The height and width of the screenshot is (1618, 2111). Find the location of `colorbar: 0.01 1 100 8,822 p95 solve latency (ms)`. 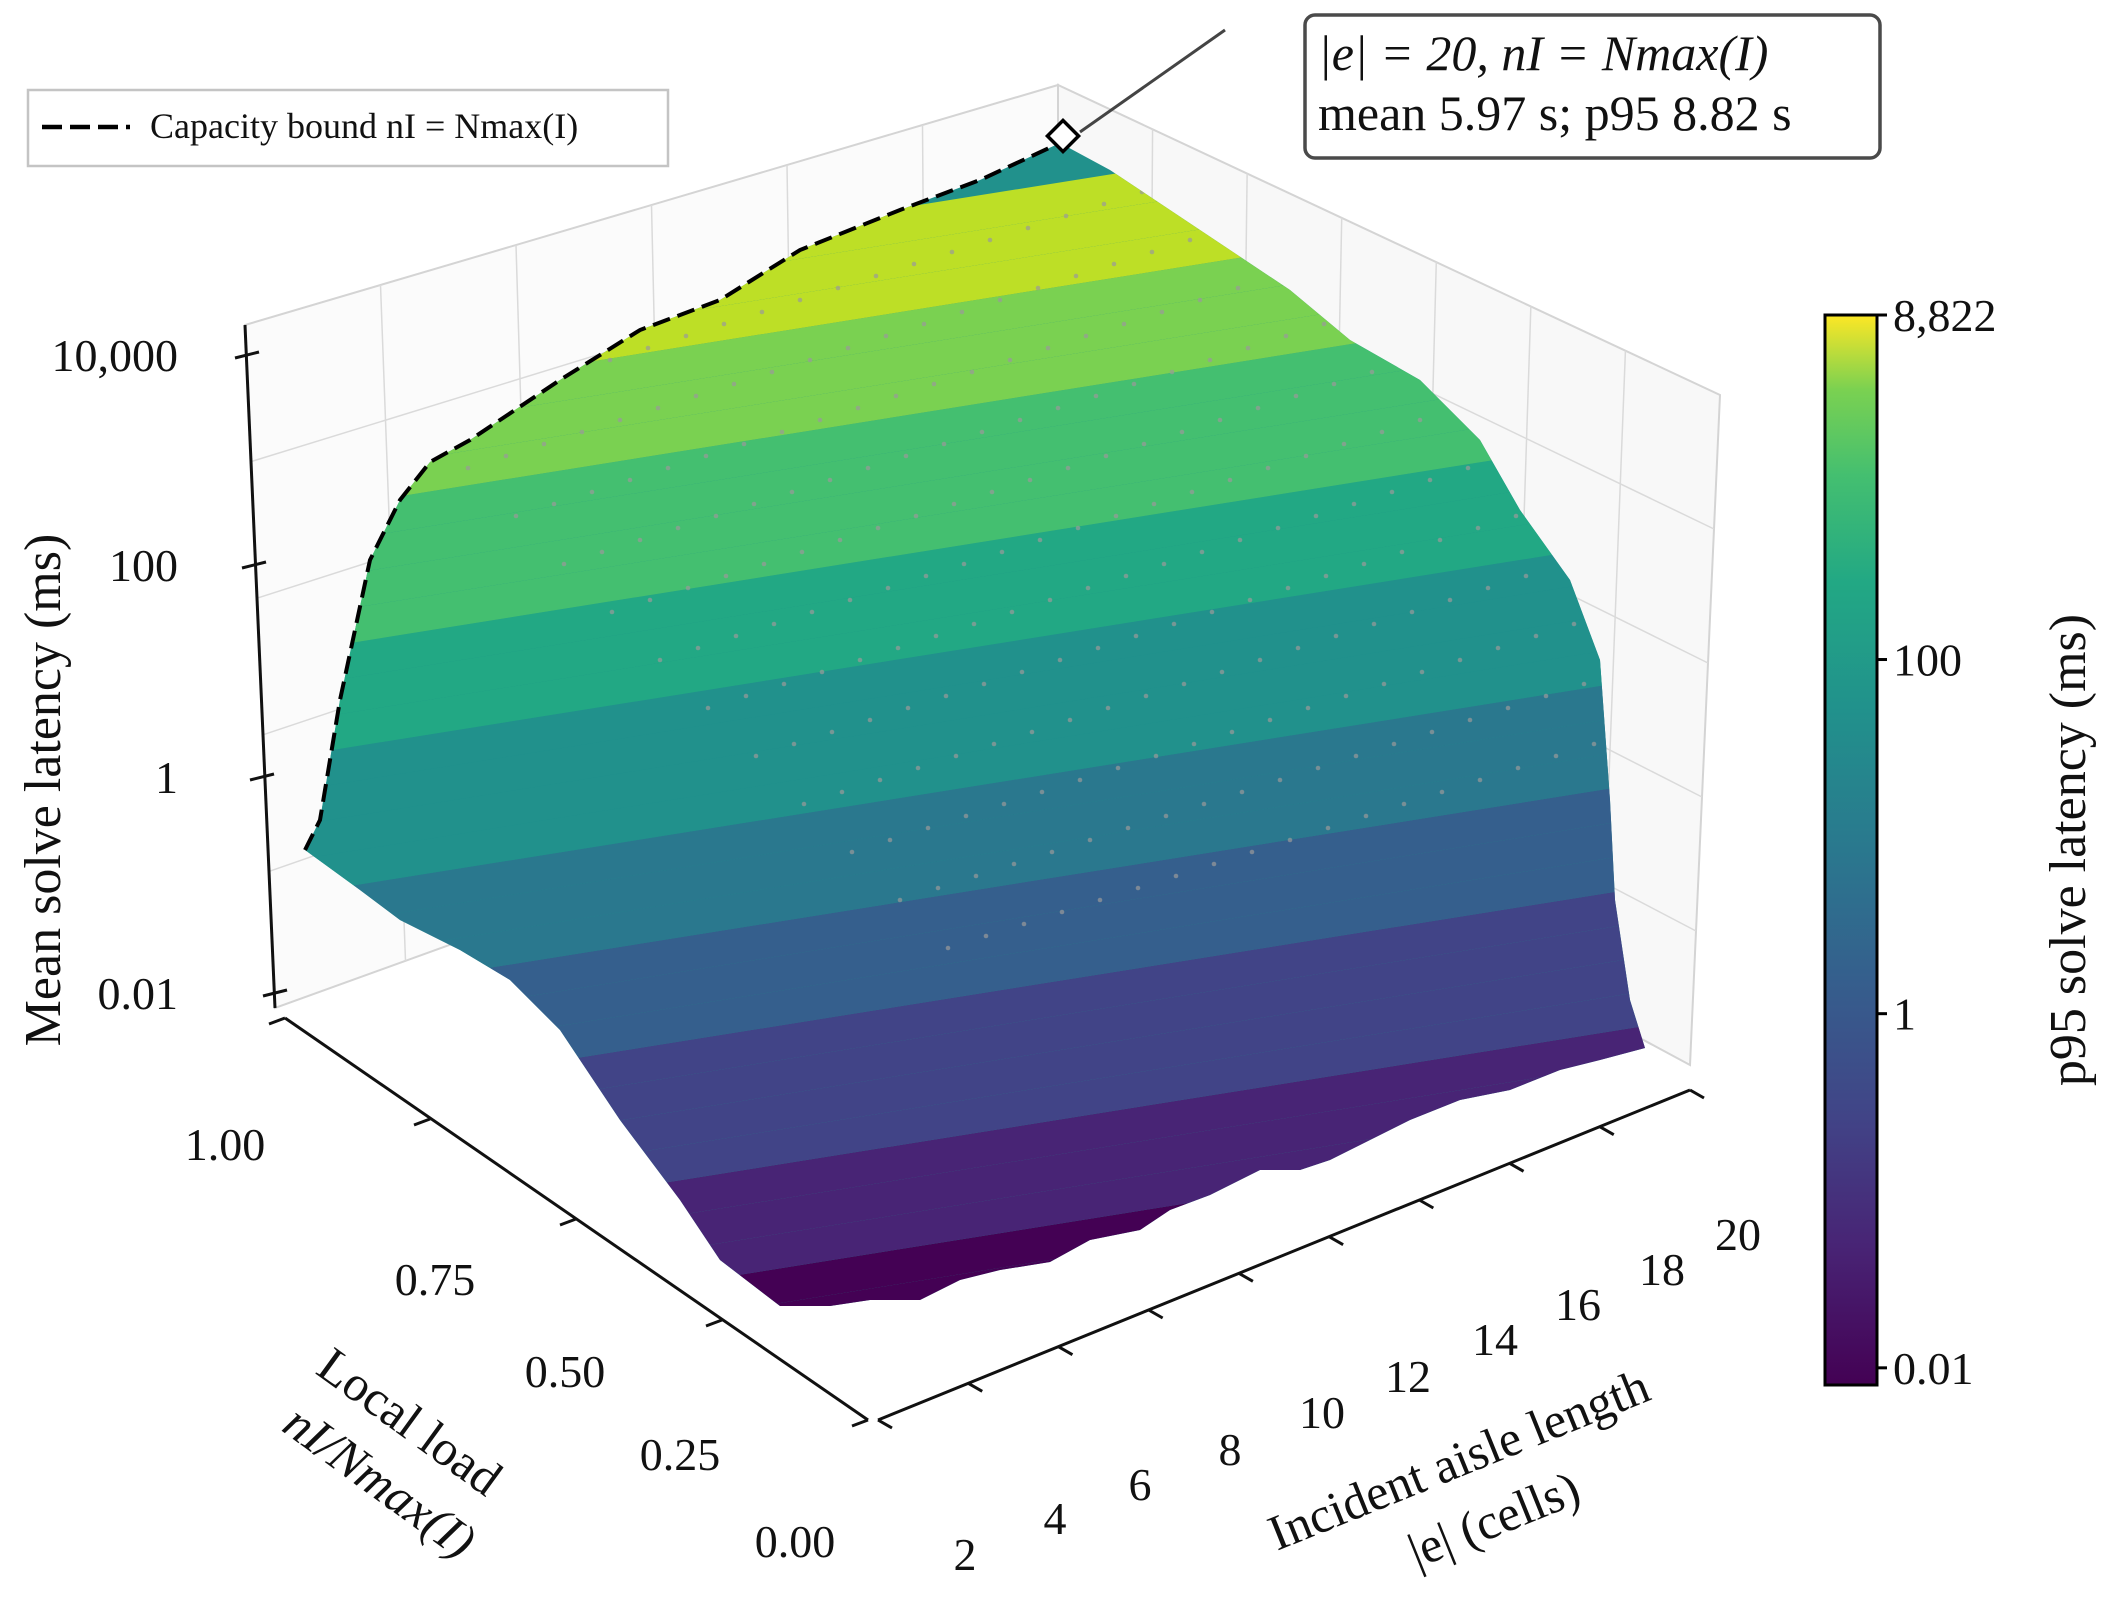

colorbar: 0.01 1 100 8,822 p95 solve latency (ms) is located at coordinates (1960, 842).